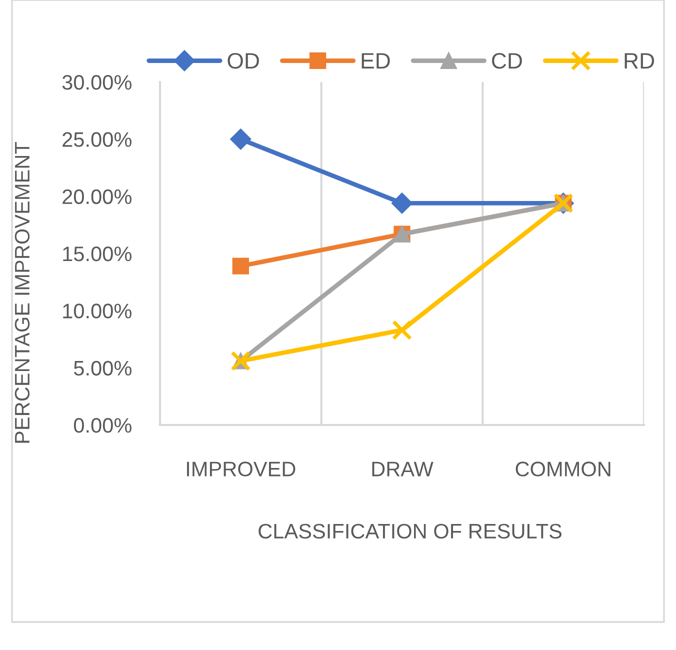  Describe the element at coordinates (639, 60) in the screenshot. I see `legend-label: RD` at that location.